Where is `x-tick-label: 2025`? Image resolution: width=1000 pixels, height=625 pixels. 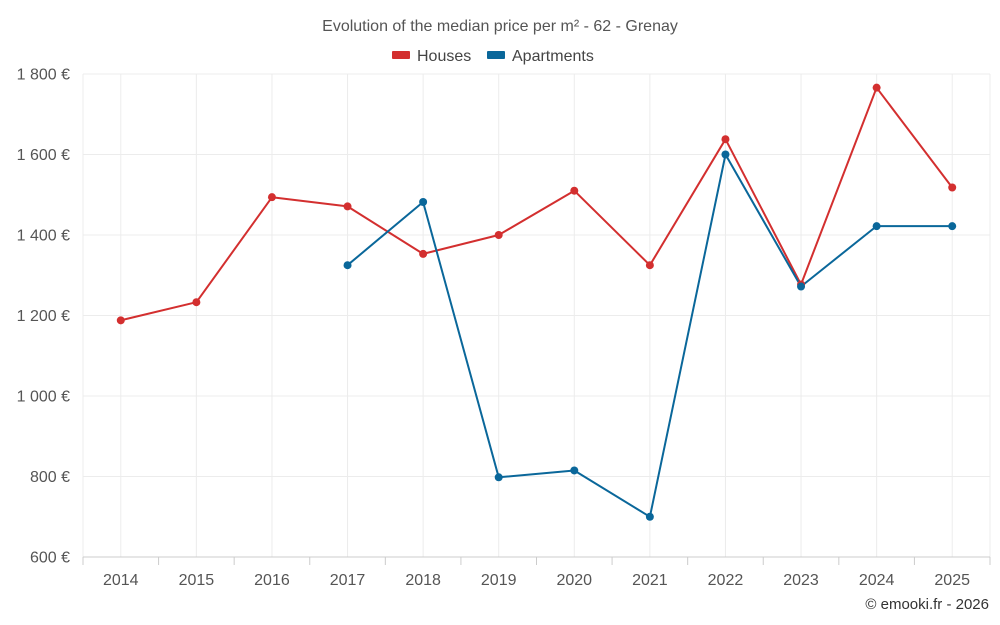 x-tick-label: 2025 is located at coordinates (952, 580).